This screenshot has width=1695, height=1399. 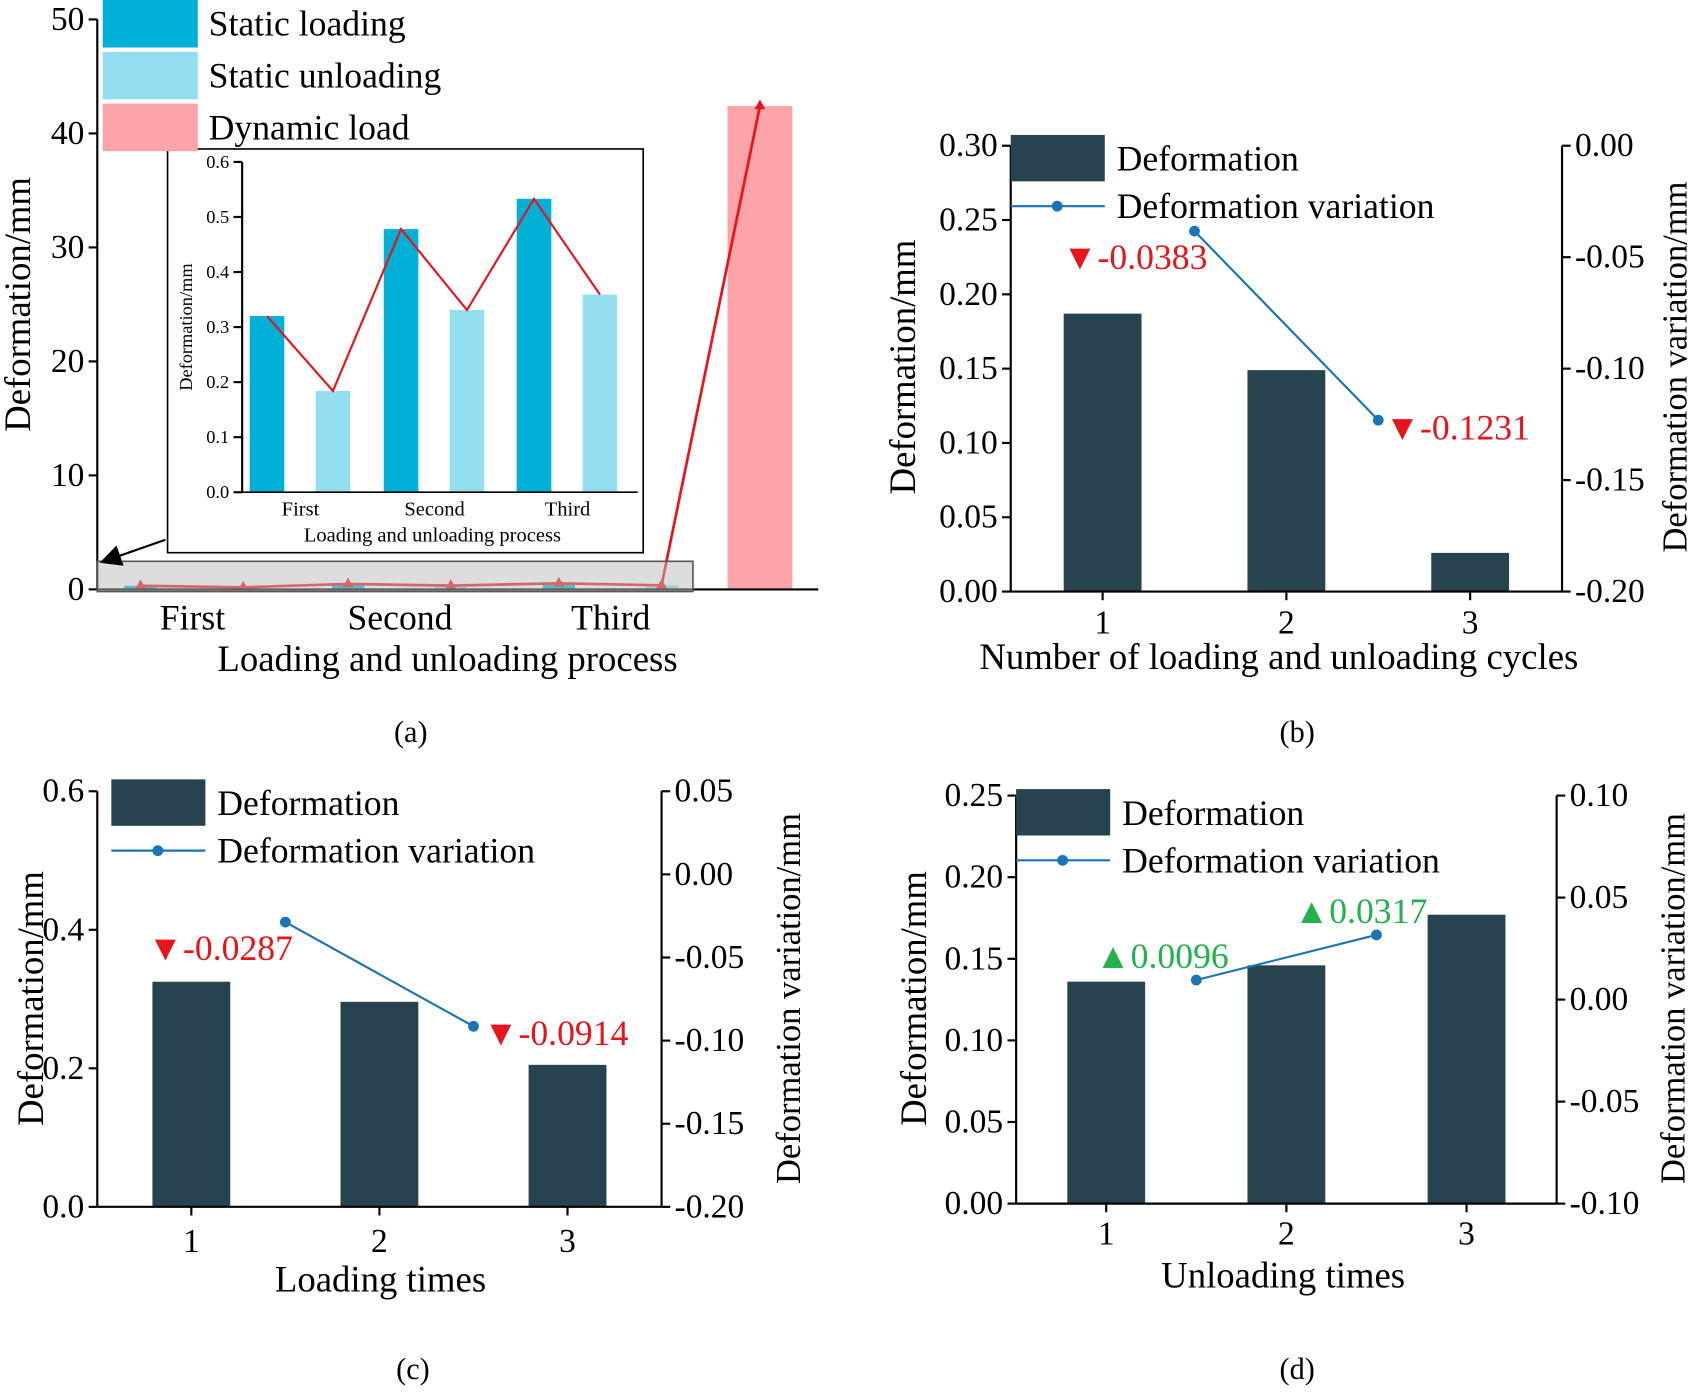 What do you see at coordinates (760, 104) in the screenshot?
I see `marker` at bounding box center [760, 104].